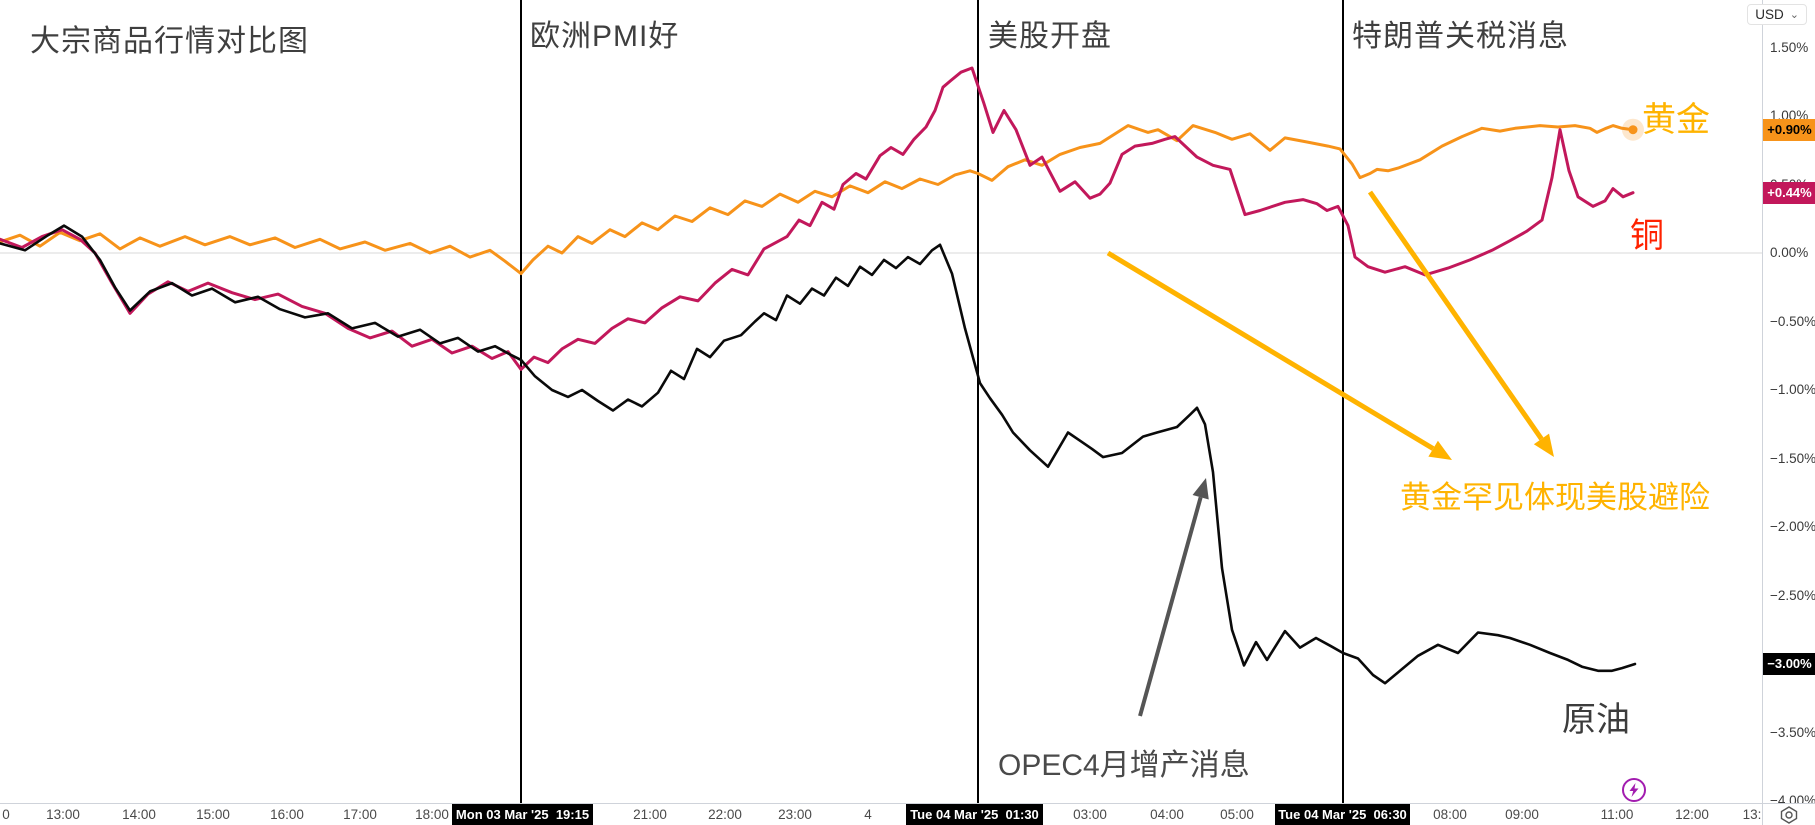  Describe the element at coordinates (1752, 814) in the screenshot. I see `time-tick: 13:` at that location.